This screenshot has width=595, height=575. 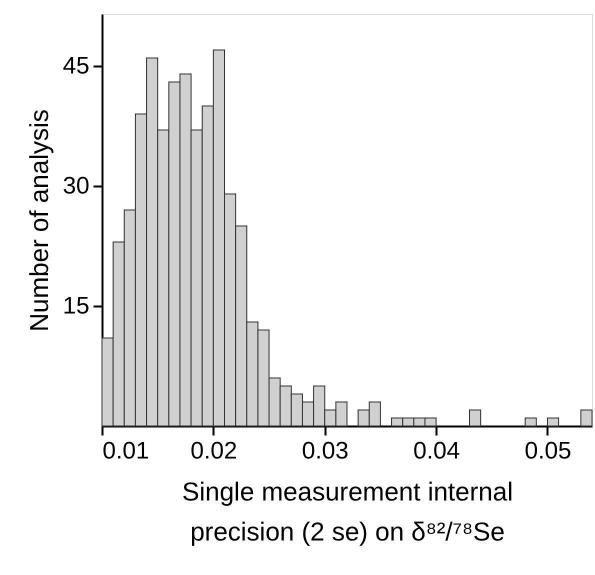 What do you see at coordinates (76, 186) in the screenshot?
I see `y-tick-label: 30` at bounding box center [76, 186].